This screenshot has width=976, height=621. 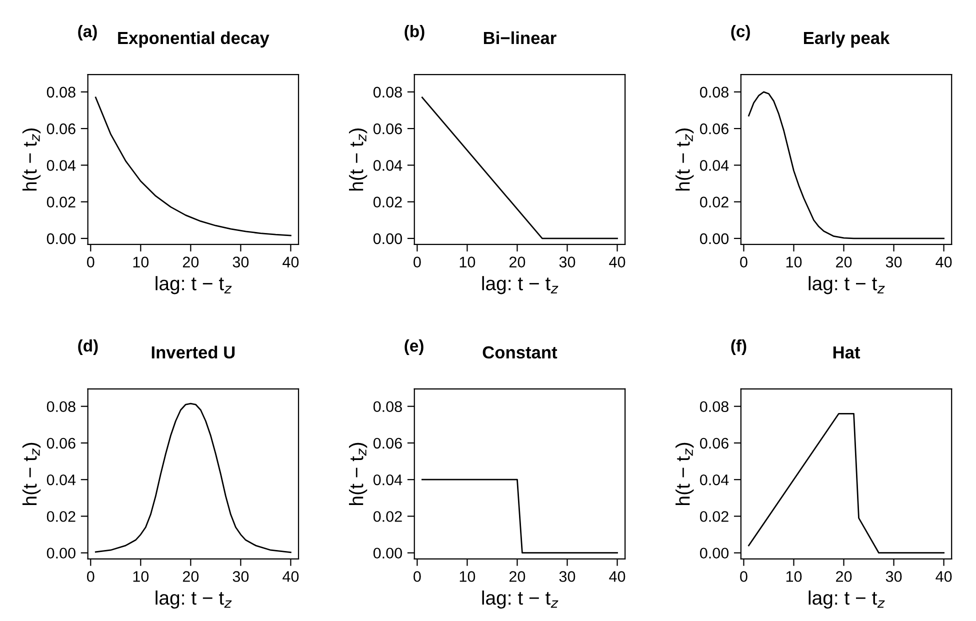 I want to click on text: (f), so click(x=738, y=347).